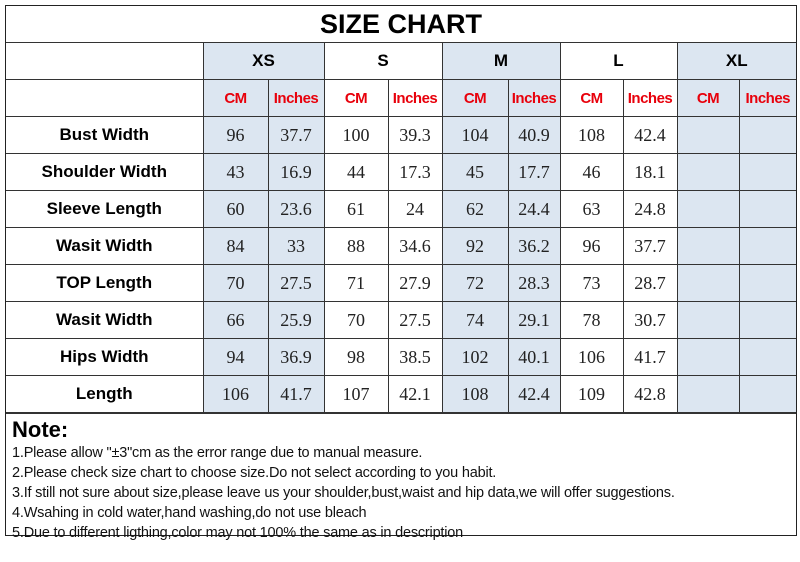  I want to click on measurement-value: 17.3, so click(415, 172).